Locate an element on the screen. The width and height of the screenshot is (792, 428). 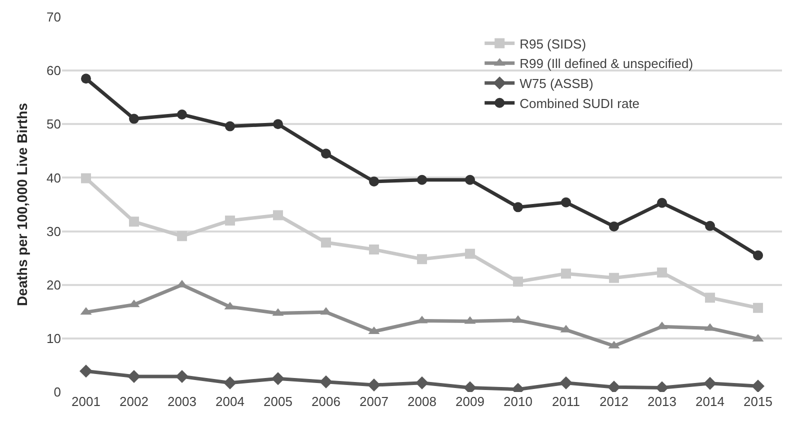
x-tick-label: 2009 is located at coordinates (470, 401).